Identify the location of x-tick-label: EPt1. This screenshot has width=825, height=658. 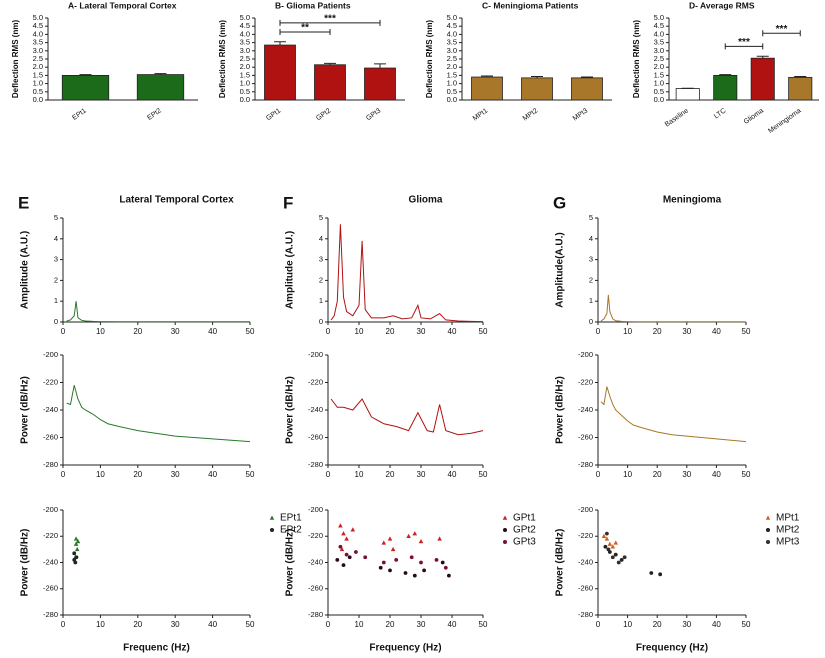
(79, 114).